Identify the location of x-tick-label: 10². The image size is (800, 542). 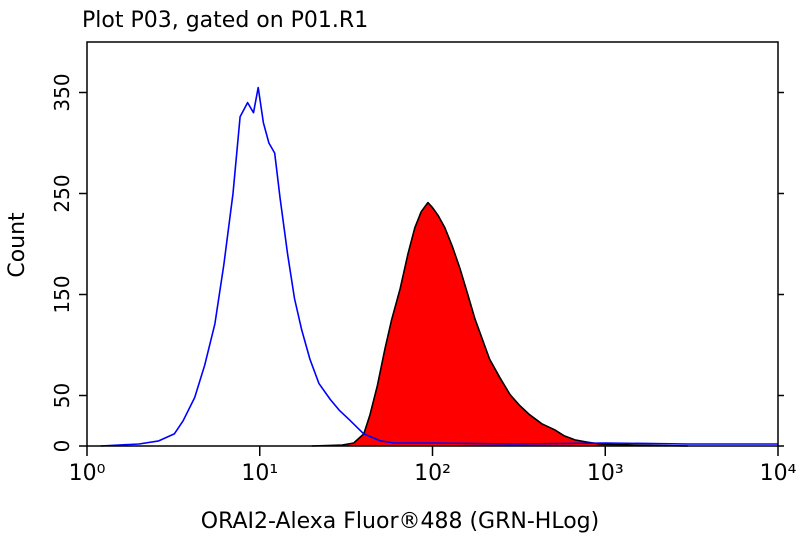
(432, 473).